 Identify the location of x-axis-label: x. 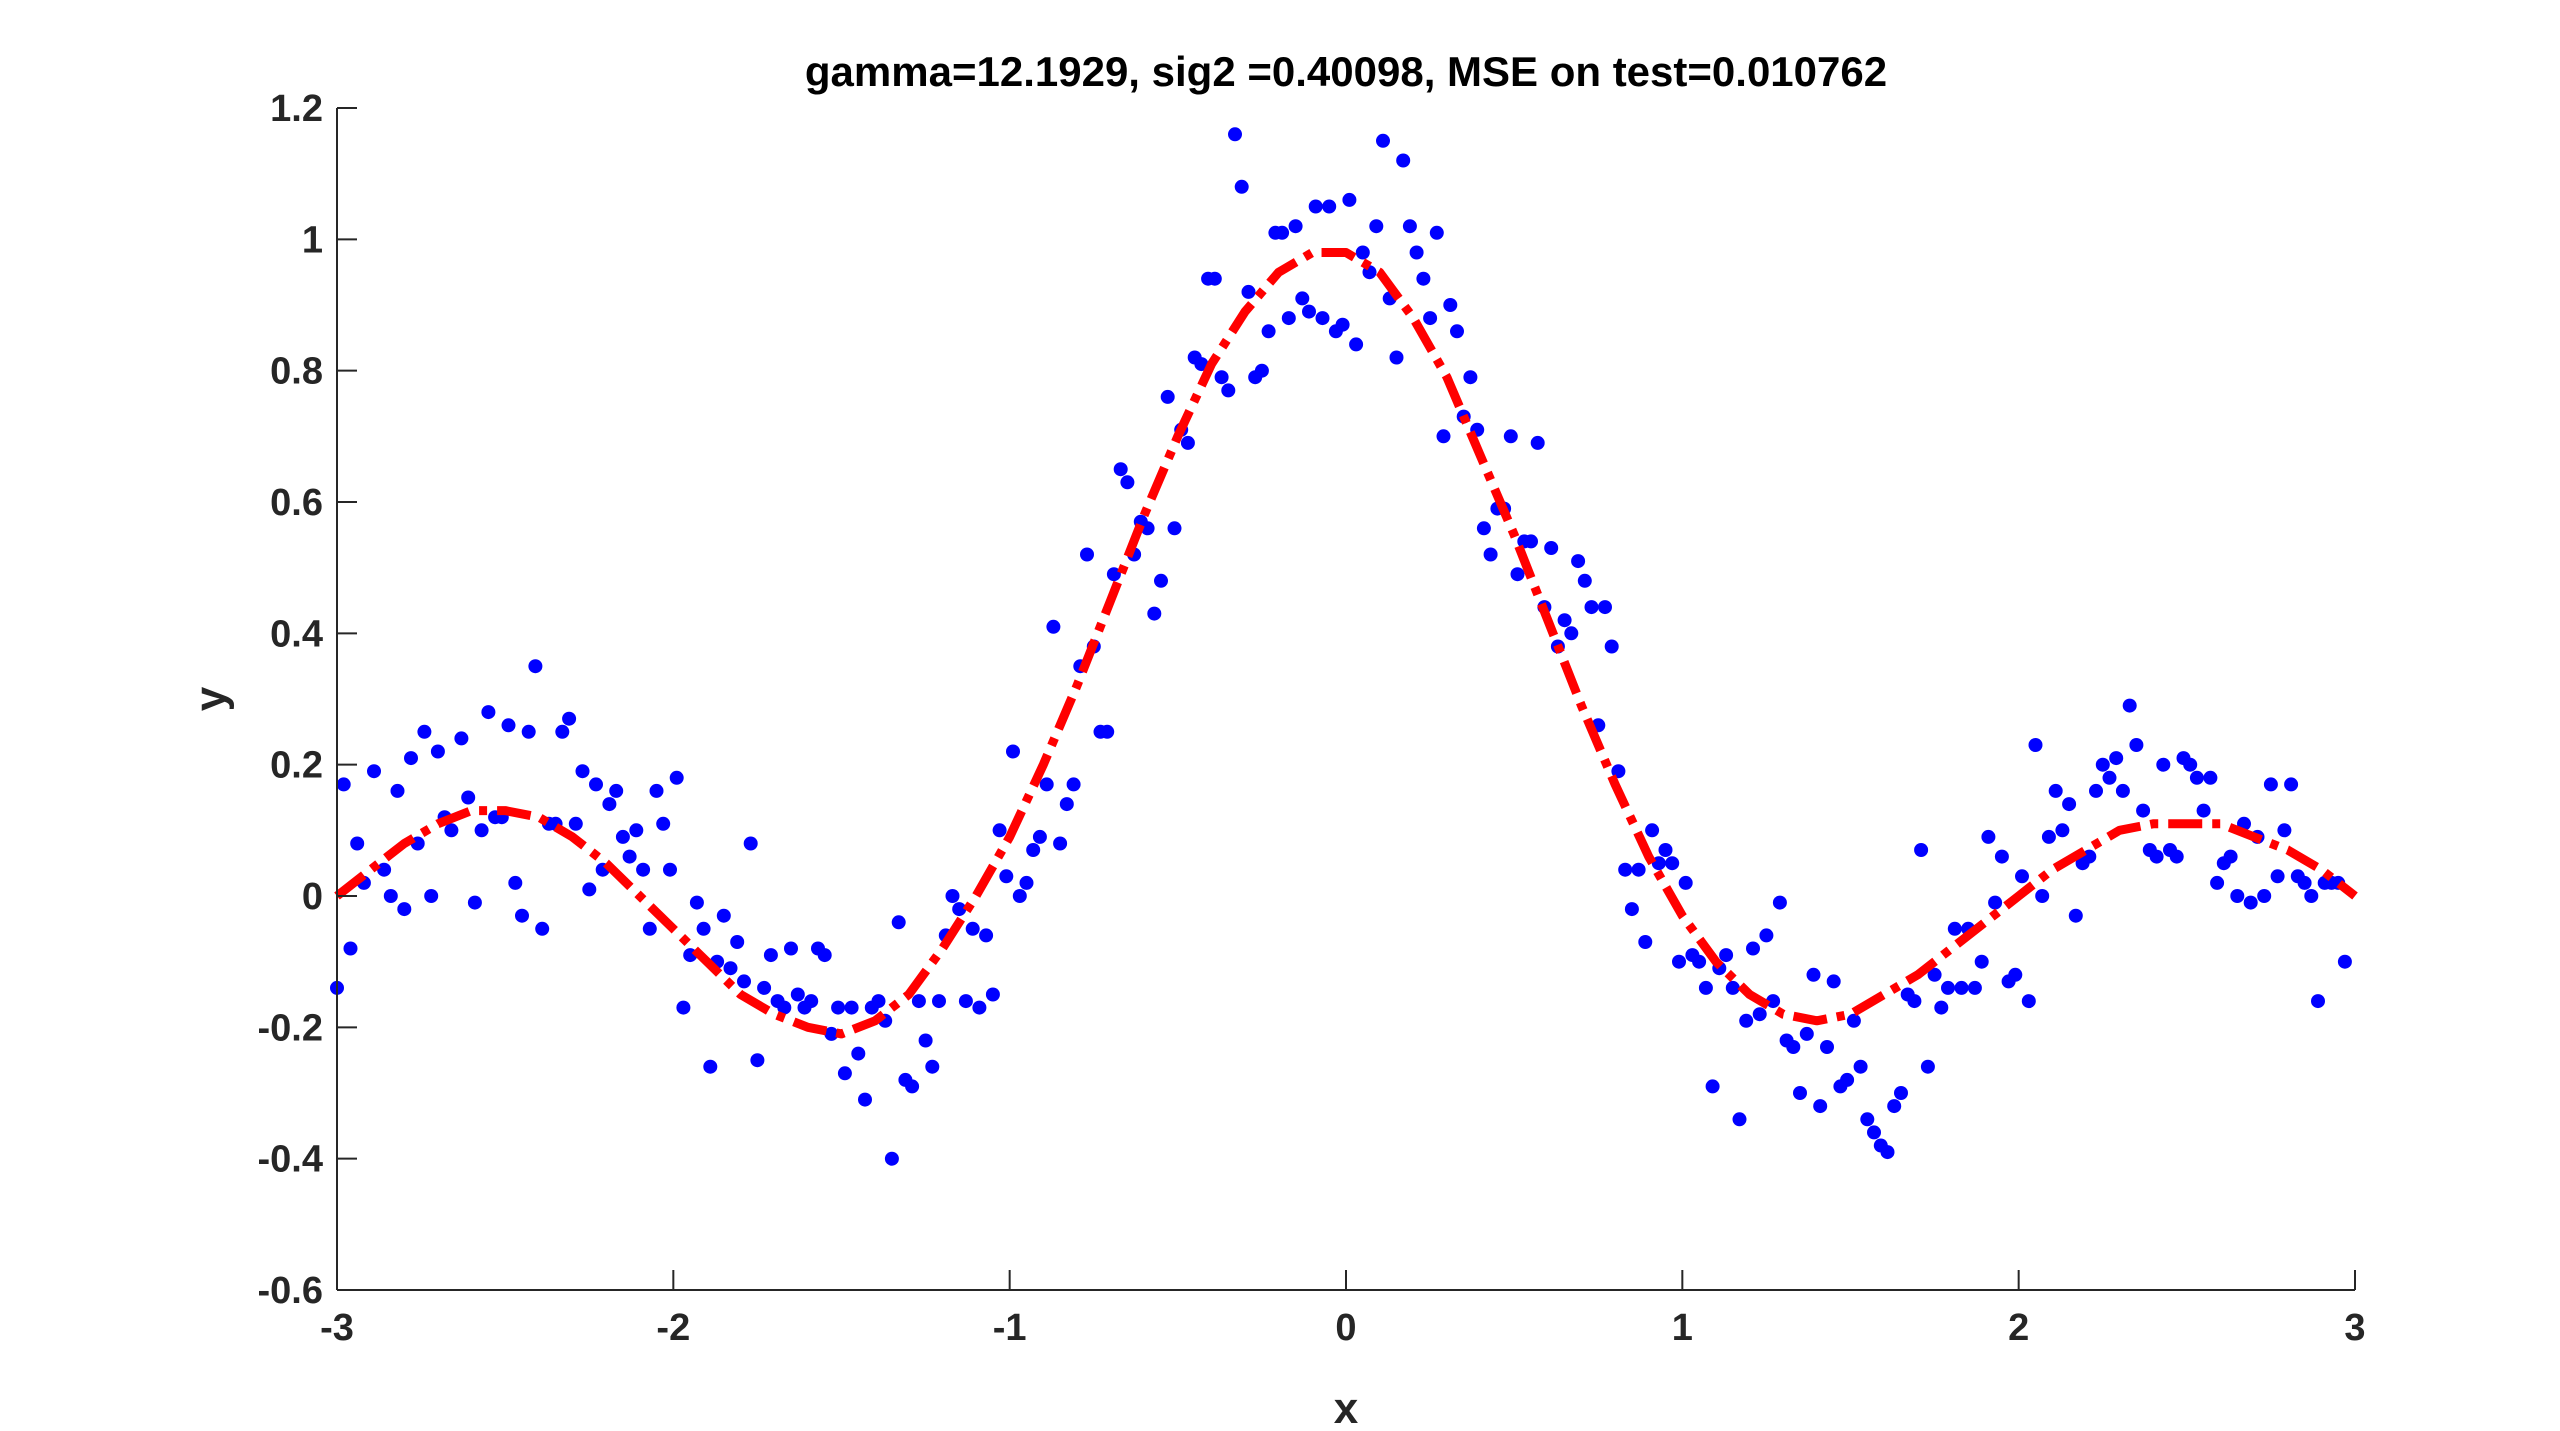
(1346, 1407).